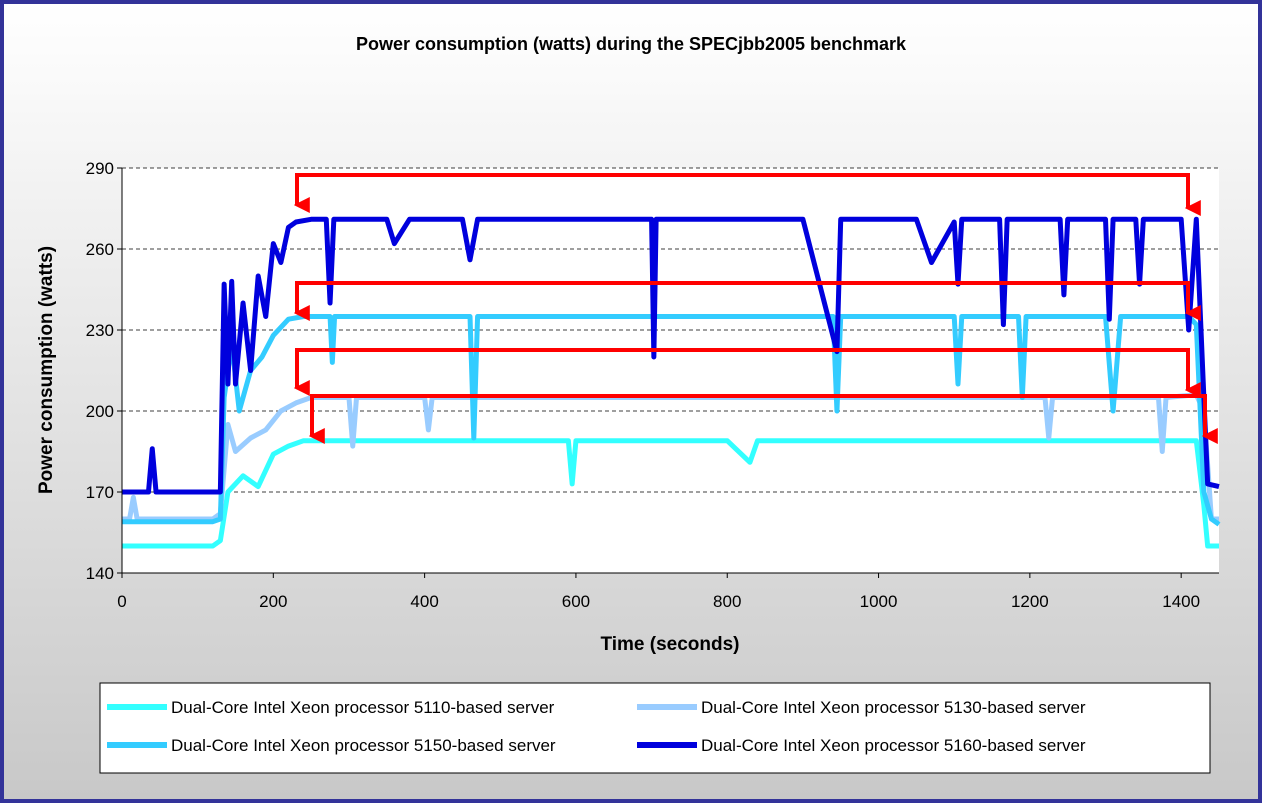 Image resolution: width=1262 pixels, height=803 pixels. I want to click on y-tick-label: 260, so click(100, 249).